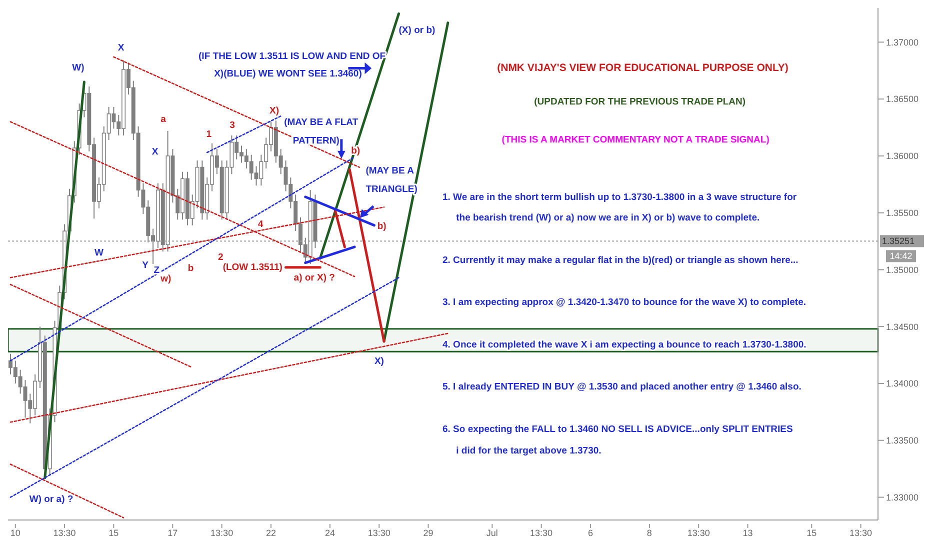 This screenshot has width=932, height=550. Describe the element at coordinates (221, 258) in the screenshot. I see `annotation: 2` at that location.